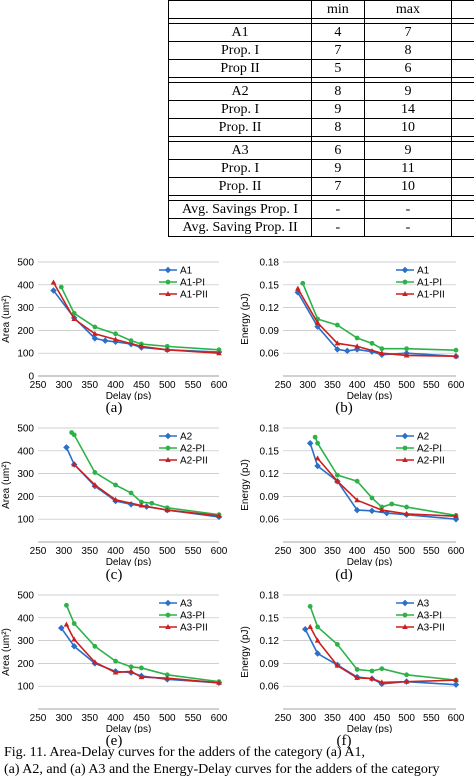 This screenshot has width=474, height=782. I want to click on table-cell: 7, so click(338, 186).